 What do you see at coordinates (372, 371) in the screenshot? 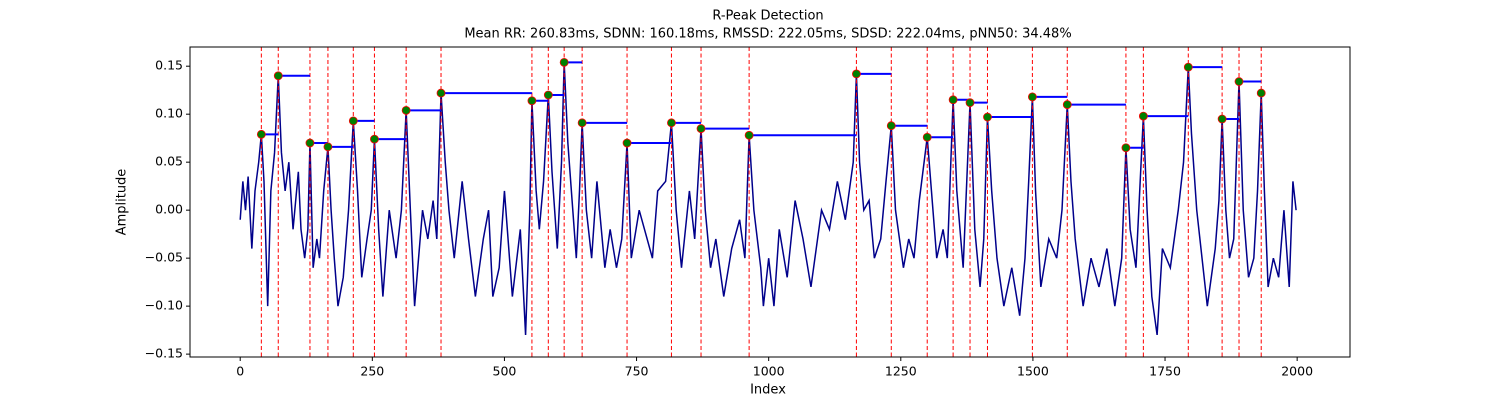
I see `x-tick-label: 250` at bounding box center [372, 371].